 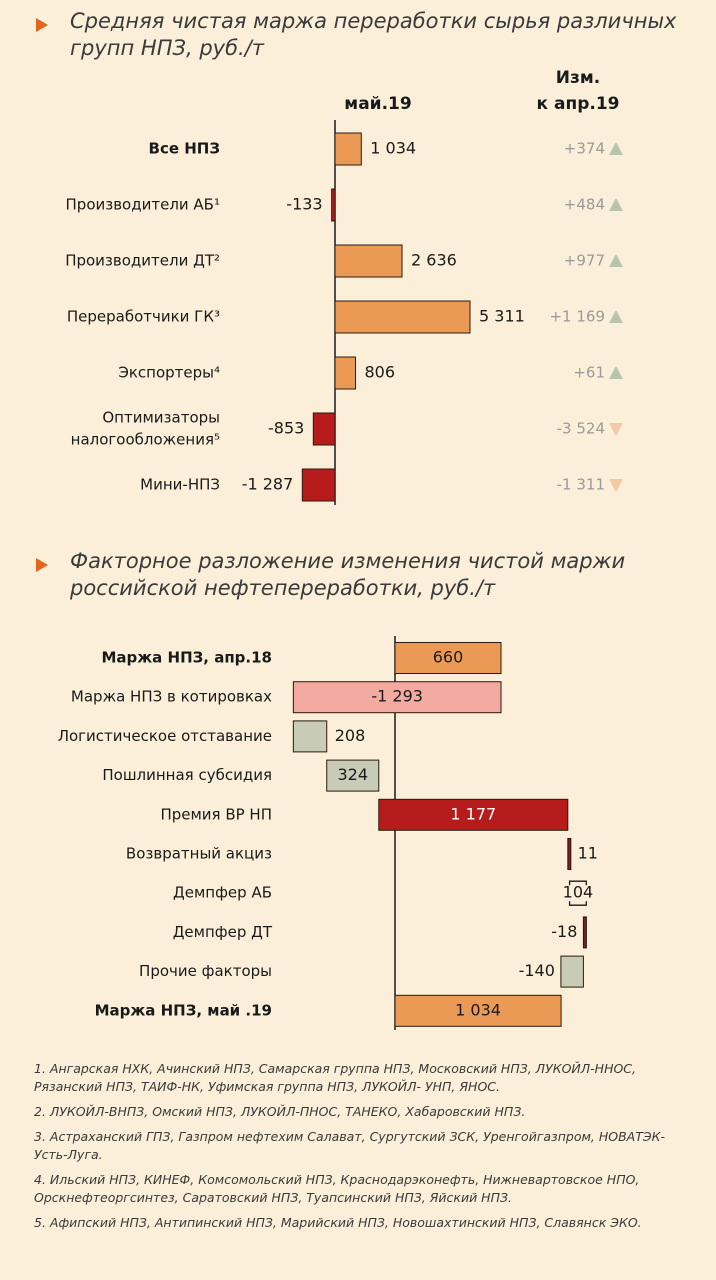 I want to click on data-label: 324, so click(x=352, y=774).